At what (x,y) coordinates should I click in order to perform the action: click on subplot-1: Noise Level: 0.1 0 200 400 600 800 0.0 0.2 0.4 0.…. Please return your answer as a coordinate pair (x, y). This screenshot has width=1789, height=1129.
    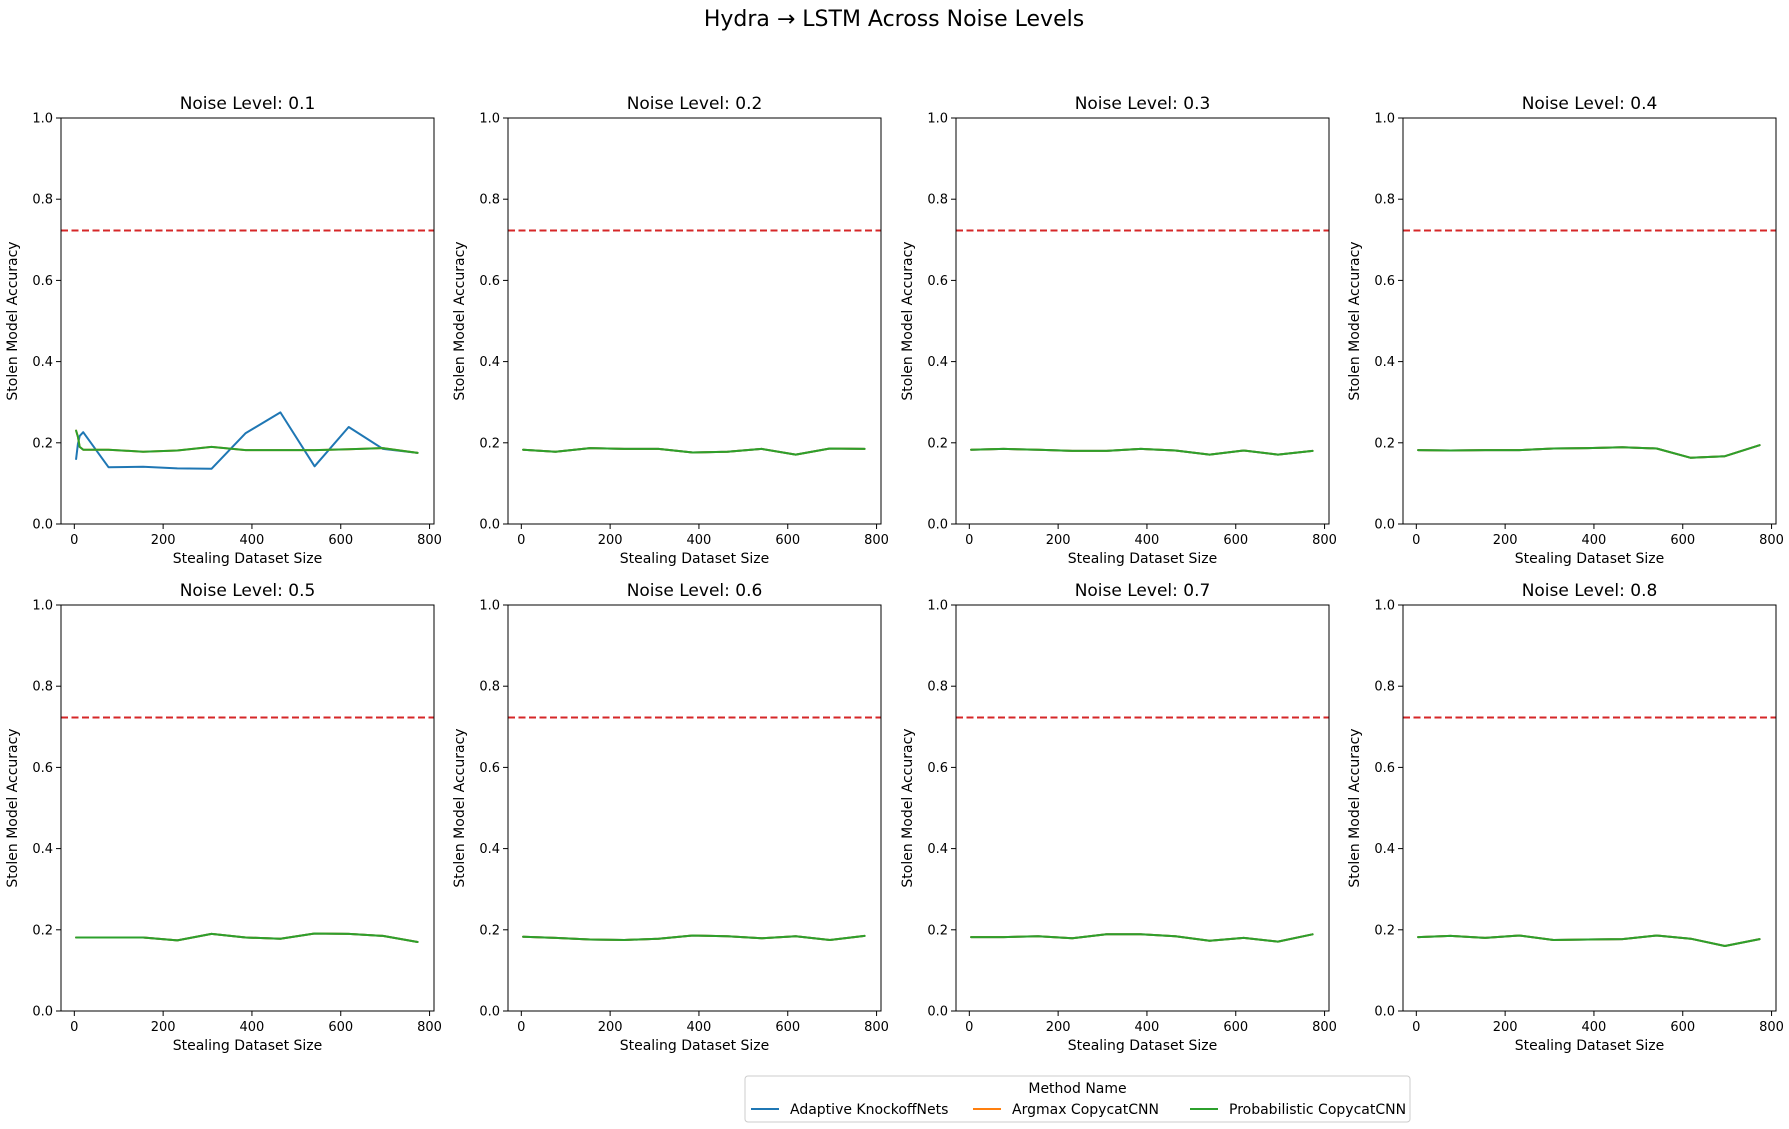
    Looking at the image, I should click on (223, 330).